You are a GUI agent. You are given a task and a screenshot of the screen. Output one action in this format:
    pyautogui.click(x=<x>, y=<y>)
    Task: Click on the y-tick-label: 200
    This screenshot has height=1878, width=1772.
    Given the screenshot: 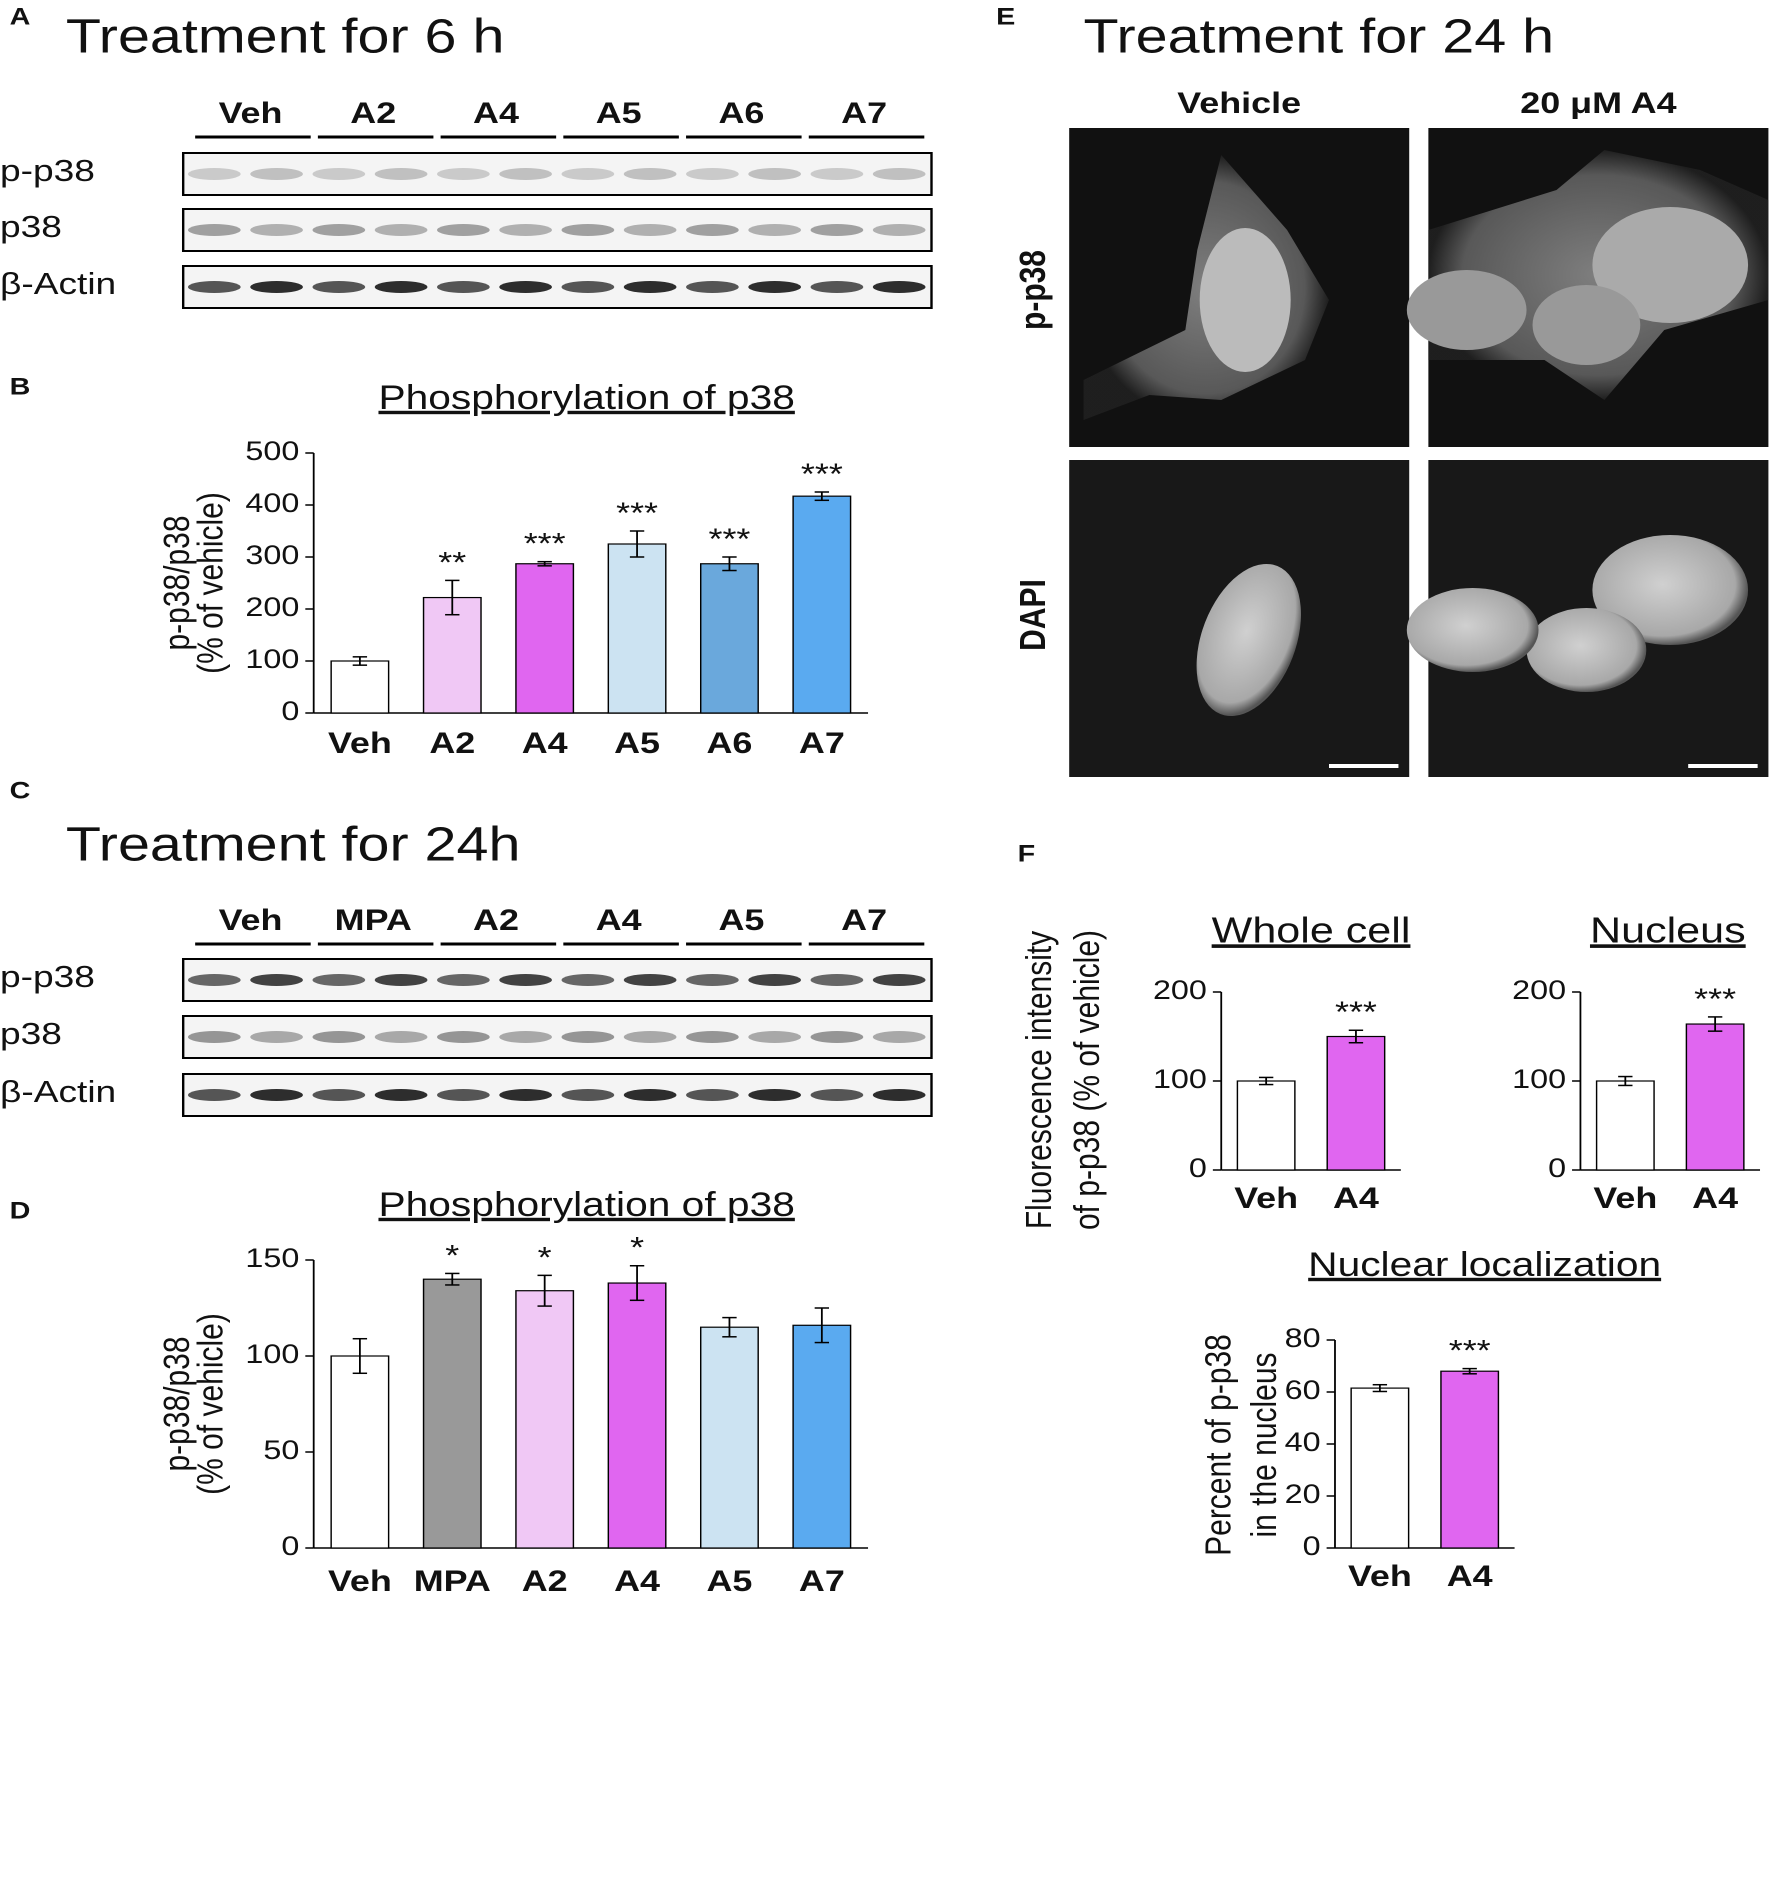 What is the action you would take?
    pyautogui.click(x=1539, y=991)
    